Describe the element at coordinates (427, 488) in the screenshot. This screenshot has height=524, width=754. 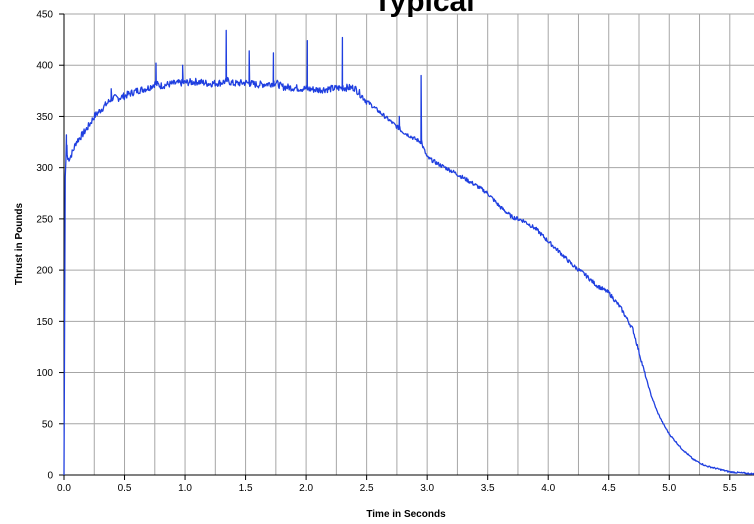
I see `x-tick-label: 3.0` at that location.